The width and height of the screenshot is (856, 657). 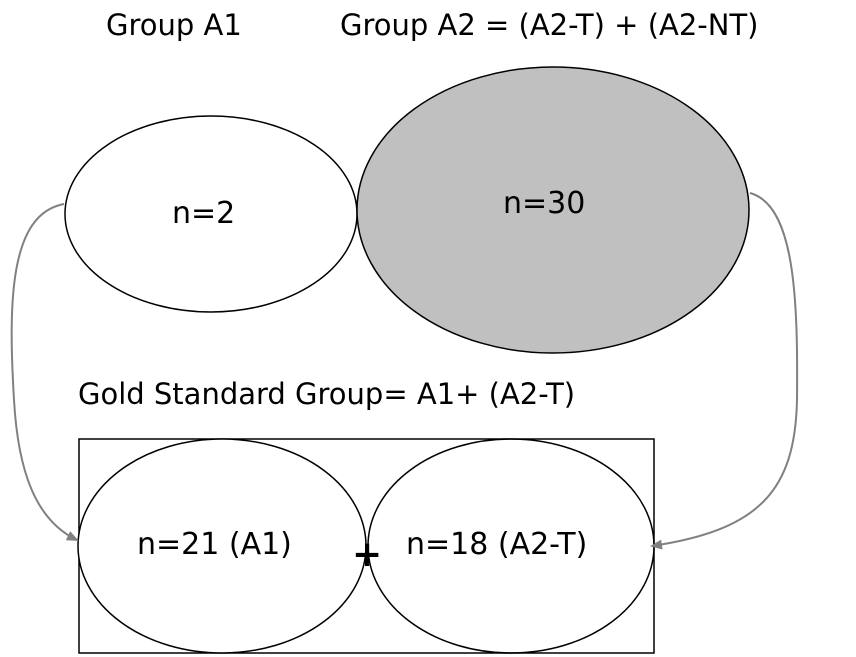 What do you see at coordinates (204, 213) in the screenshot?
I see `group-a1-count: n=2` at bounding box center [204, 213].